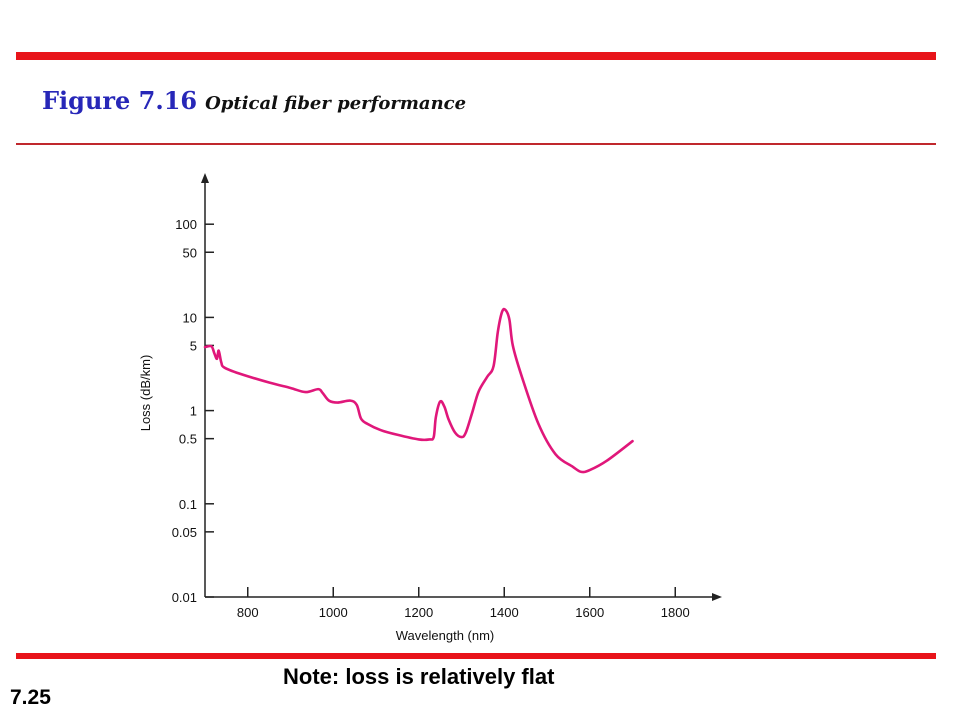  I want to click on y-tick-label-50: 50, so click(190, 252).